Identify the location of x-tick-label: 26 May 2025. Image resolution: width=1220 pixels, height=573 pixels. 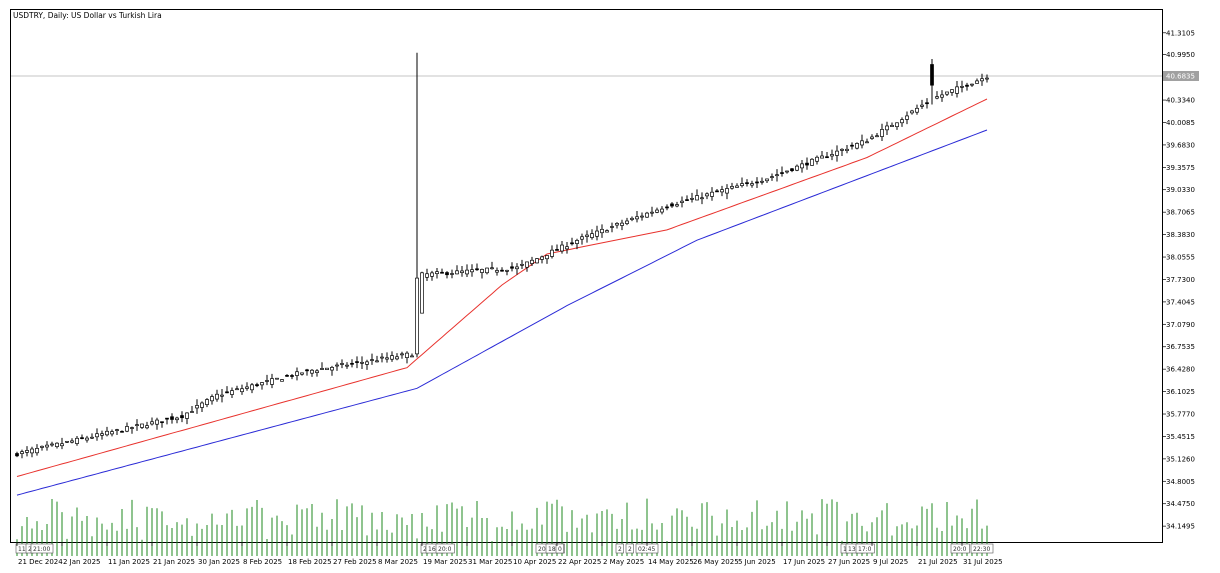
(716, 562).